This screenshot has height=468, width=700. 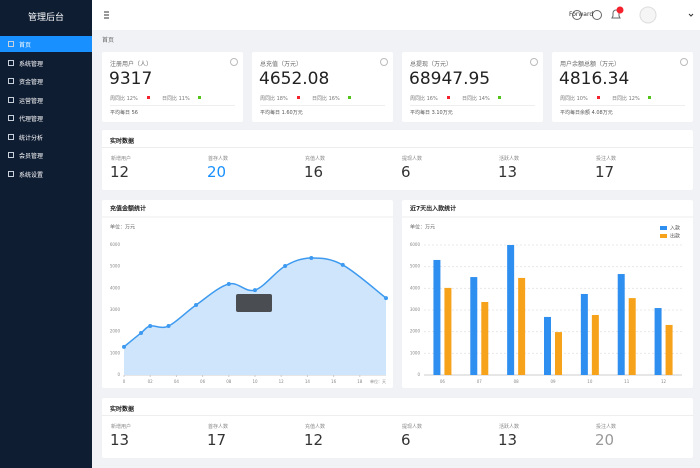 I want to click on menu-item: 首页, so click(x=46, y=44).